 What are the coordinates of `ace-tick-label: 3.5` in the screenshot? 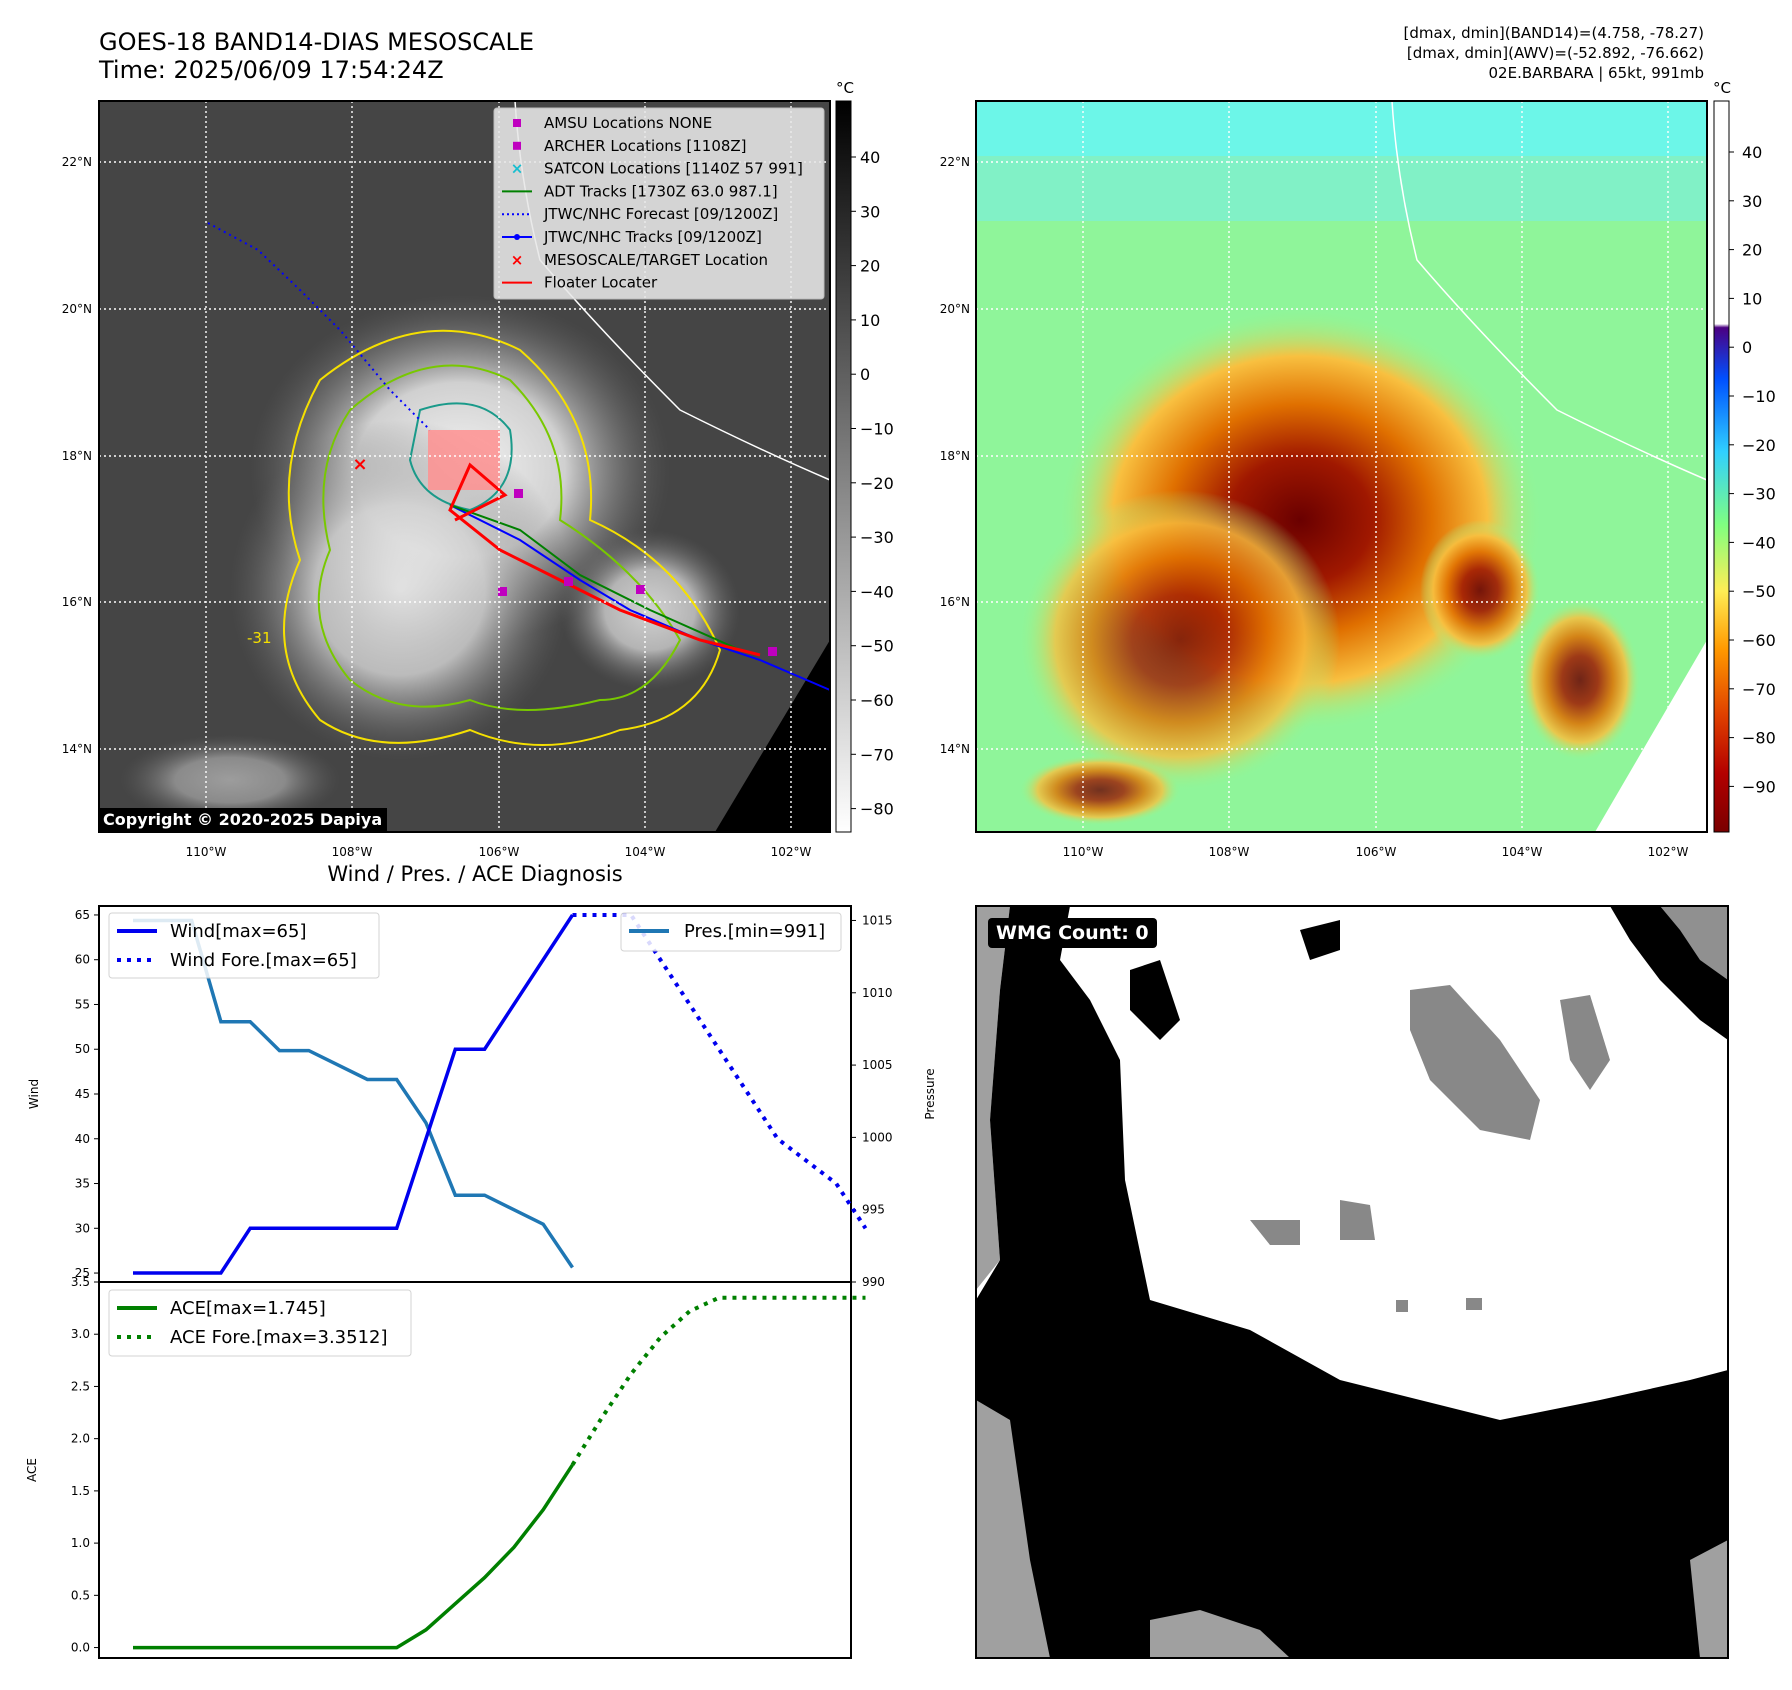 It's located at (80, 1282).